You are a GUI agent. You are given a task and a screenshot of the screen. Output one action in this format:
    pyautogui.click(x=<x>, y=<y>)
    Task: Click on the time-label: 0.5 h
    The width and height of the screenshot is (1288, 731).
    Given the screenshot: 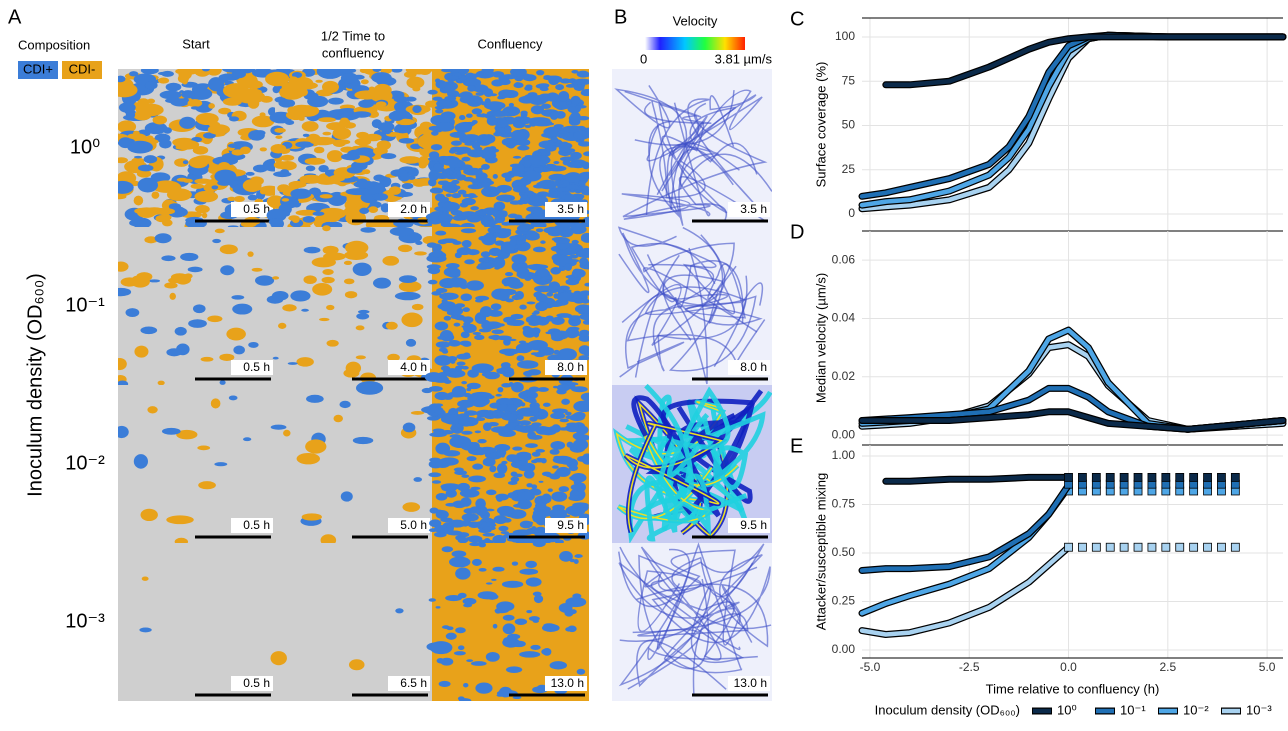 What is the action you would take?
    pyautogui.click(x=256, y=683)
    